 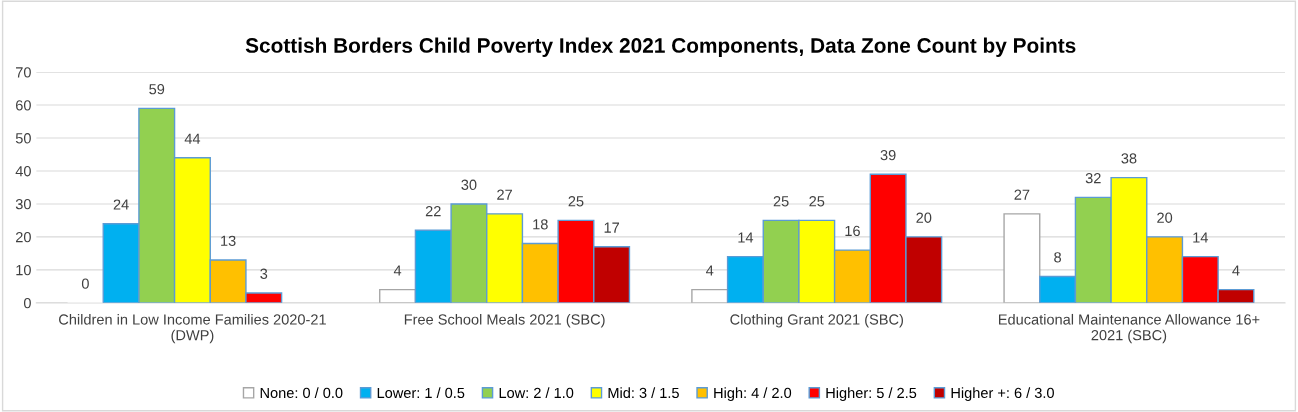 What do you see at coordinates (157, 89) in the screenshot?
I see `data-label: 59` at bounding box center [157, 89].